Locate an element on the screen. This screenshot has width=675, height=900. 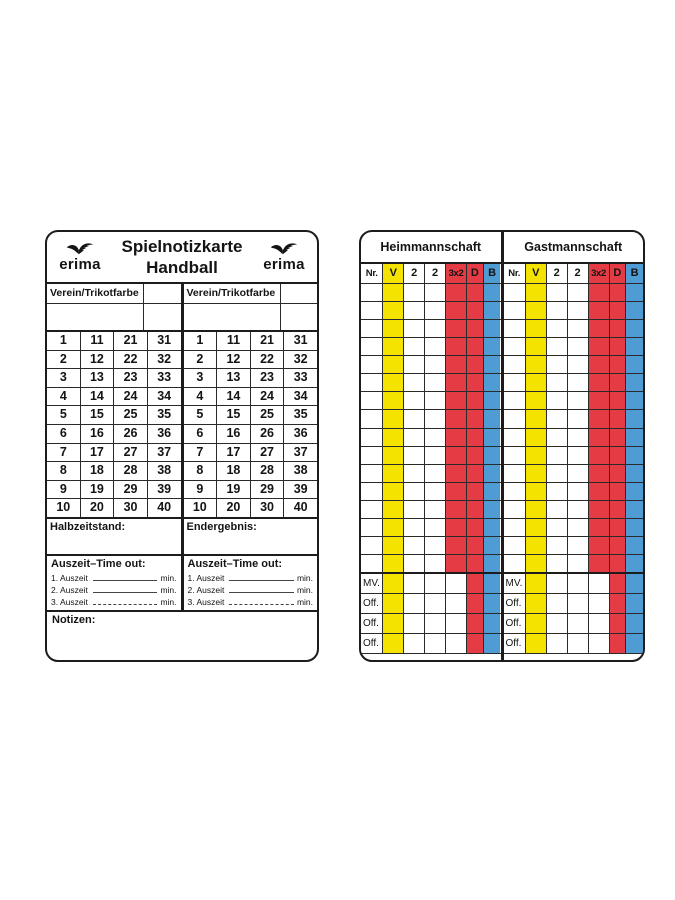
timeout-row-label: 2. Auszeit is located at coordinates (69, 589).